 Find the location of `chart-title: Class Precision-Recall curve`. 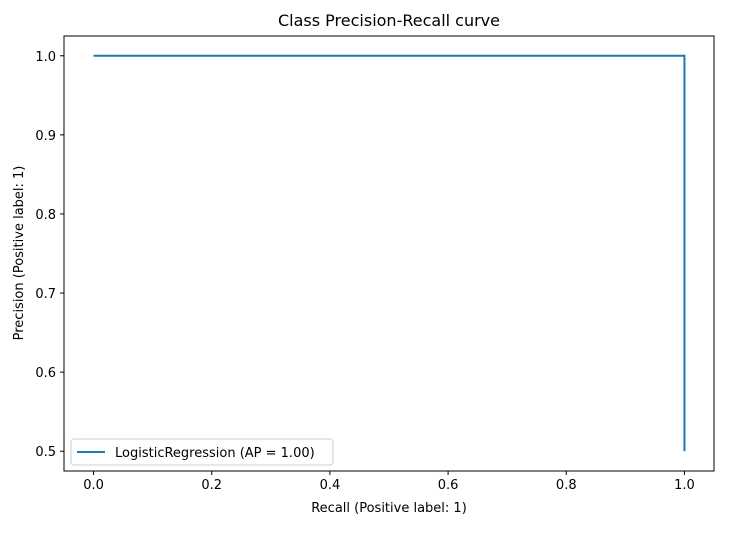

chart-title: Class Precision-Recall curve is located at coordinates (389, 20).